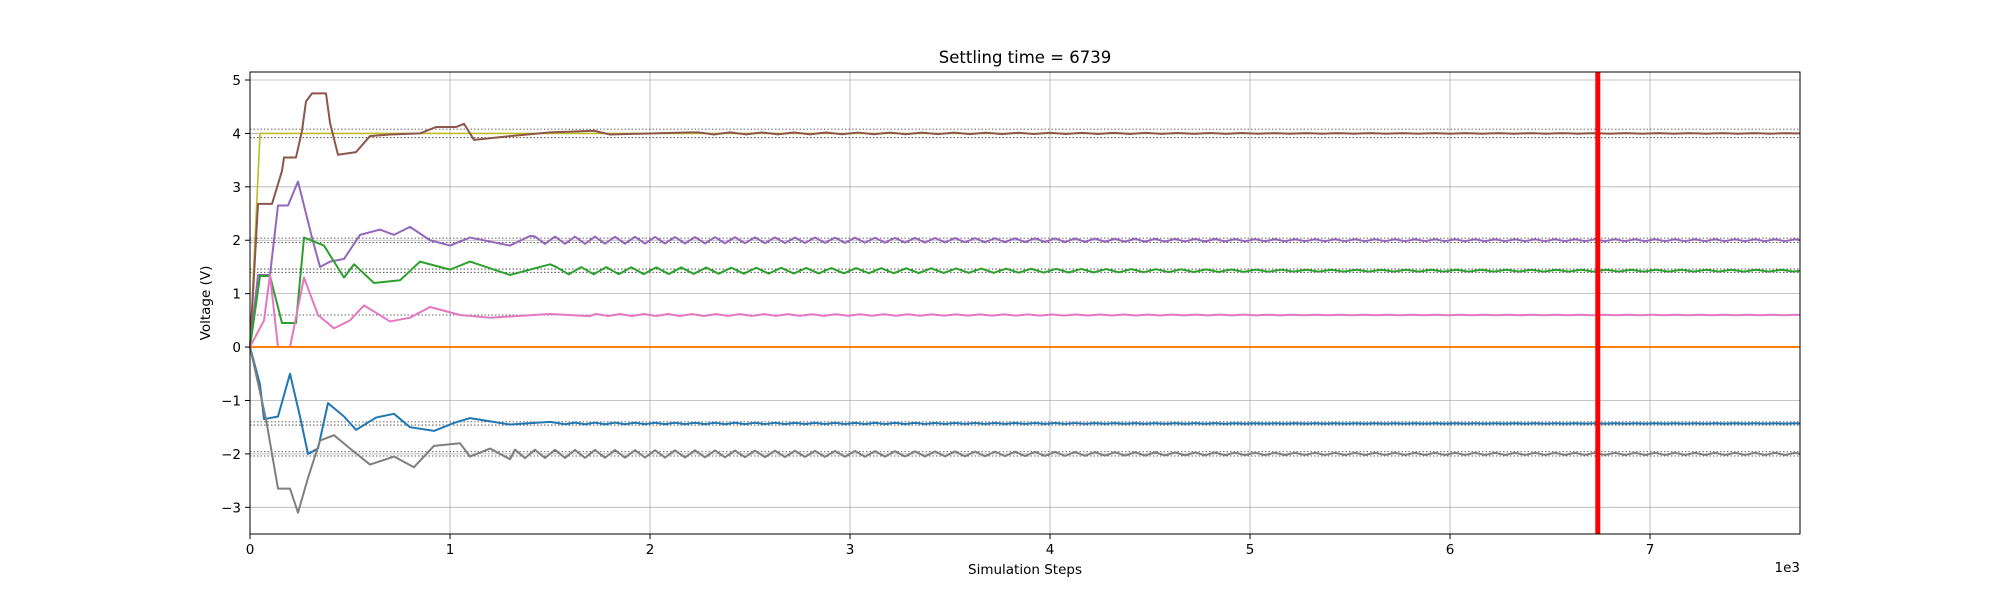 This screenshot has height=600, width=2000. What do you see at coordinates (1025, 57) in the screenshot?
I see `chart-title: Settling time = 6739` at bounding box center [1025, 57].